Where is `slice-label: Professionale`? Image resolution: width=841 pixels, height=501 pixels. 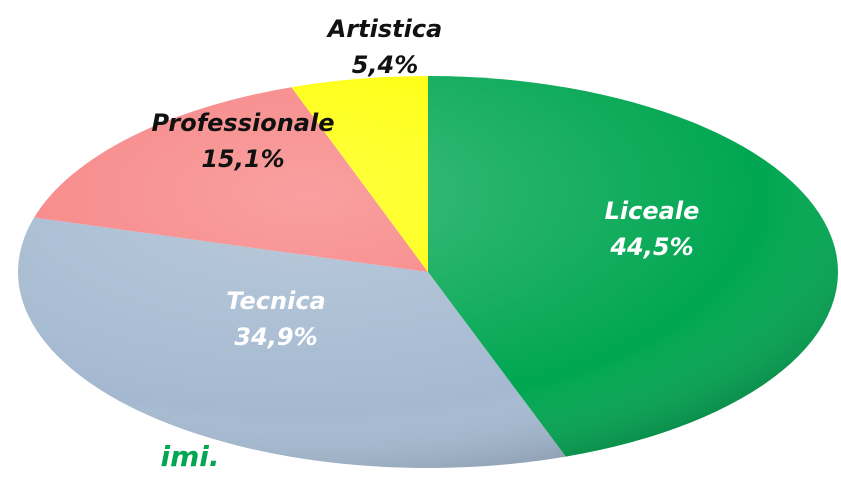 slice-label: Professionale is located at coordinates (243, 123).